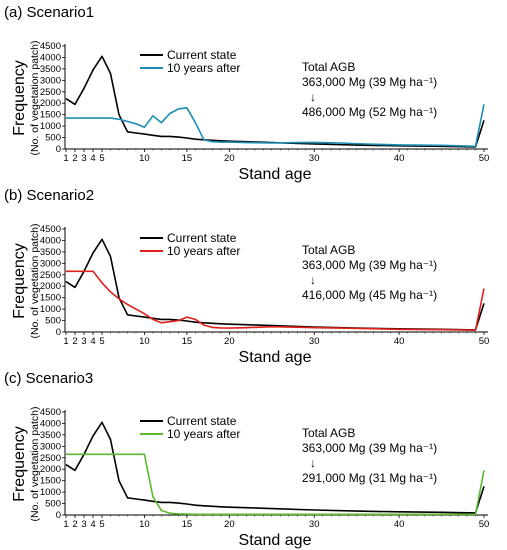  I want to click on agb-future: 416,000 Mg (45 Mg ha⁻¹), so click(369, 295).